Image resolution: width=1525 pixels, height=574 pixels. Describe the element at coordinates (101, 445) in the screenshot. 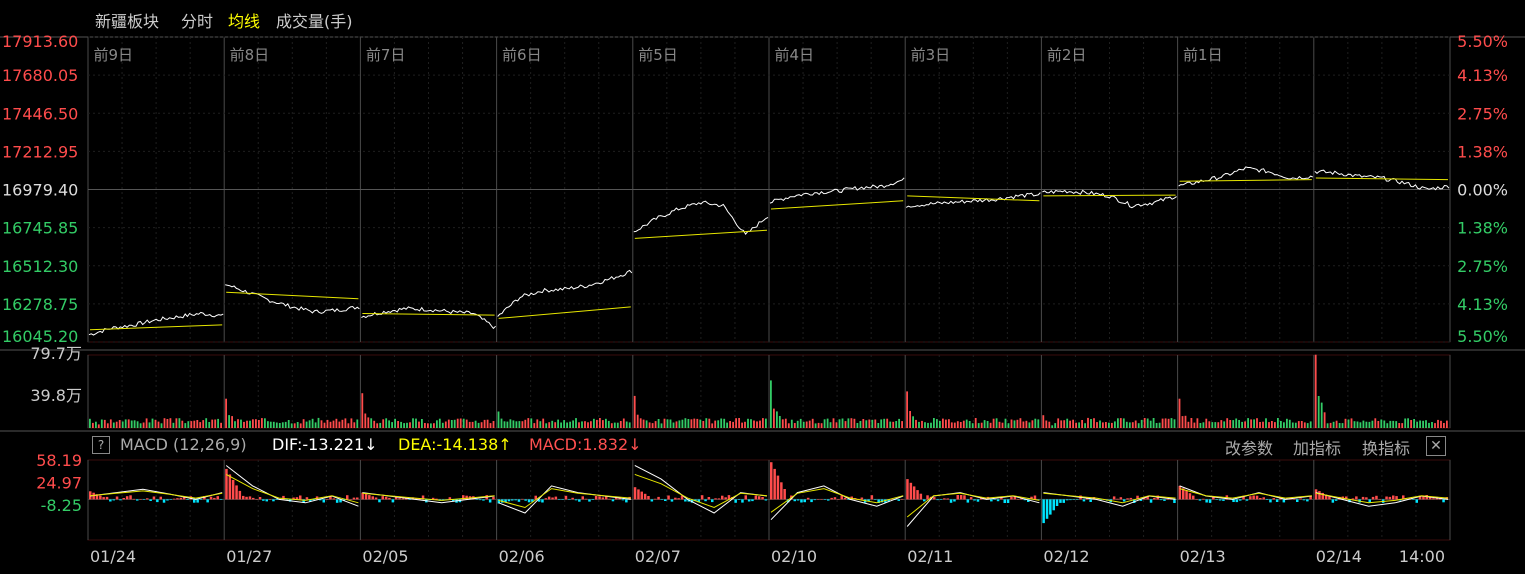

I see `help-button: ?` at that location.